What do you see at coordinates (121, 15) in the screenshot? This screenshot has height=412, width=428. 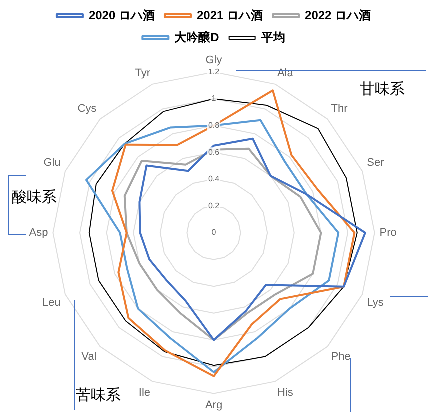 I see `legend-label: 2020 ロハ酒` at bounding box center [121, 15].